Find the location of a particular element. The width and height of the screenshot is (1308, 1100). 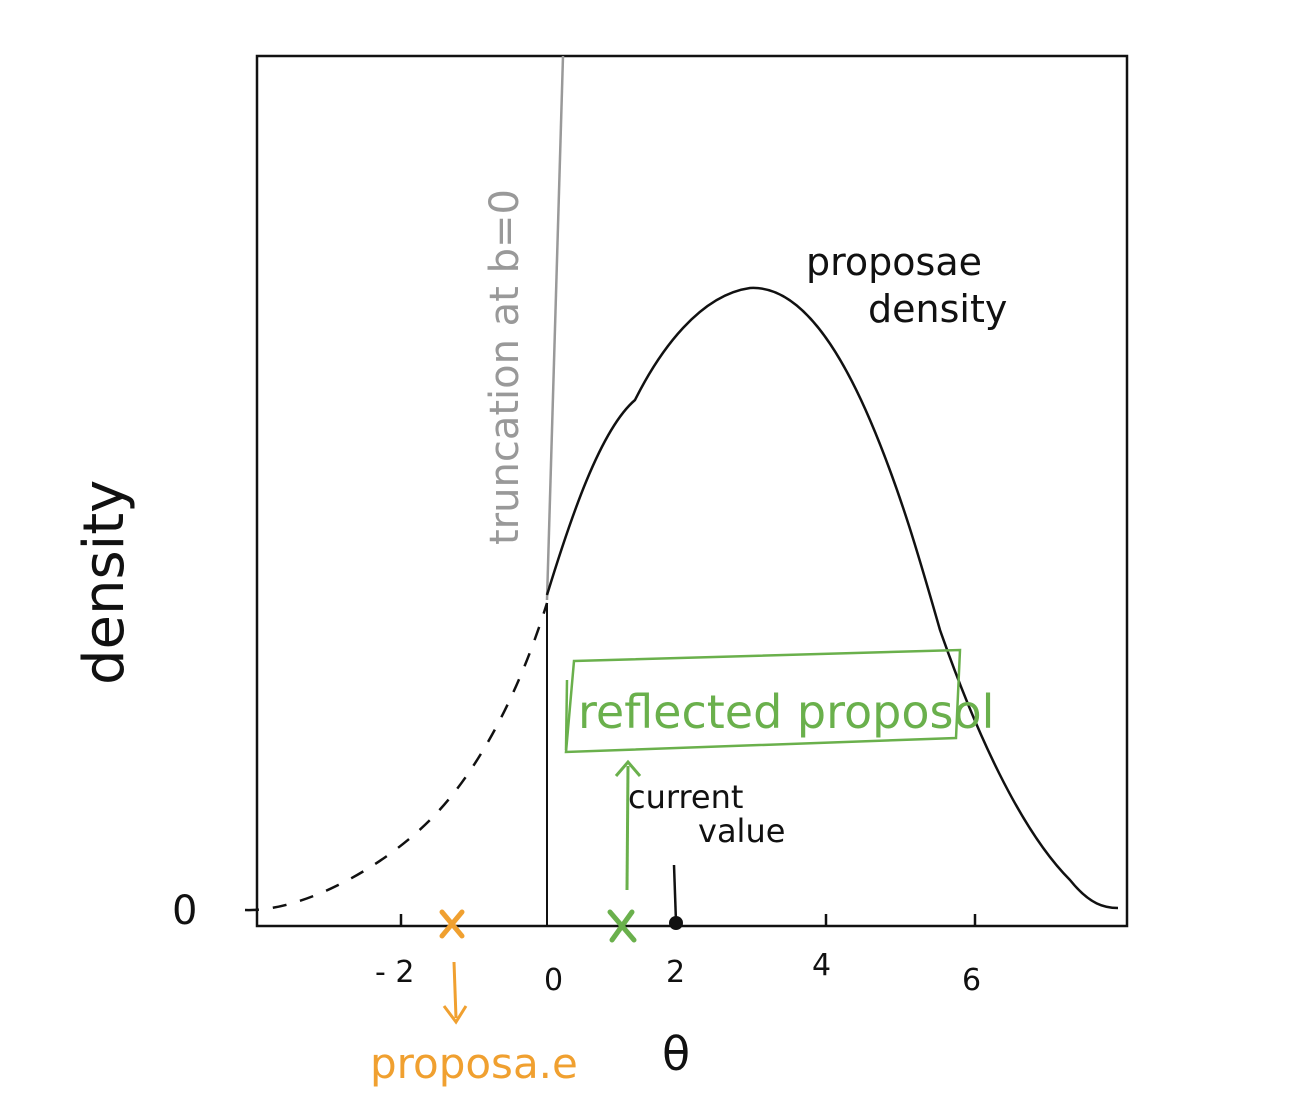

y-axis-label: density is located at coordinates (104, 582).